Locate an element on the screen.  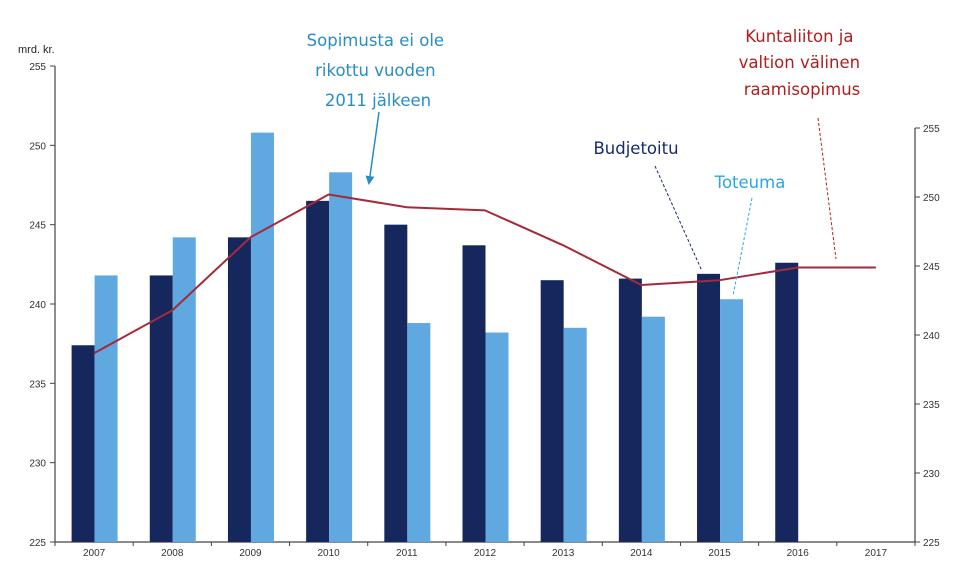
bar-toteuma-2011 is located at coordinates (419, 432).